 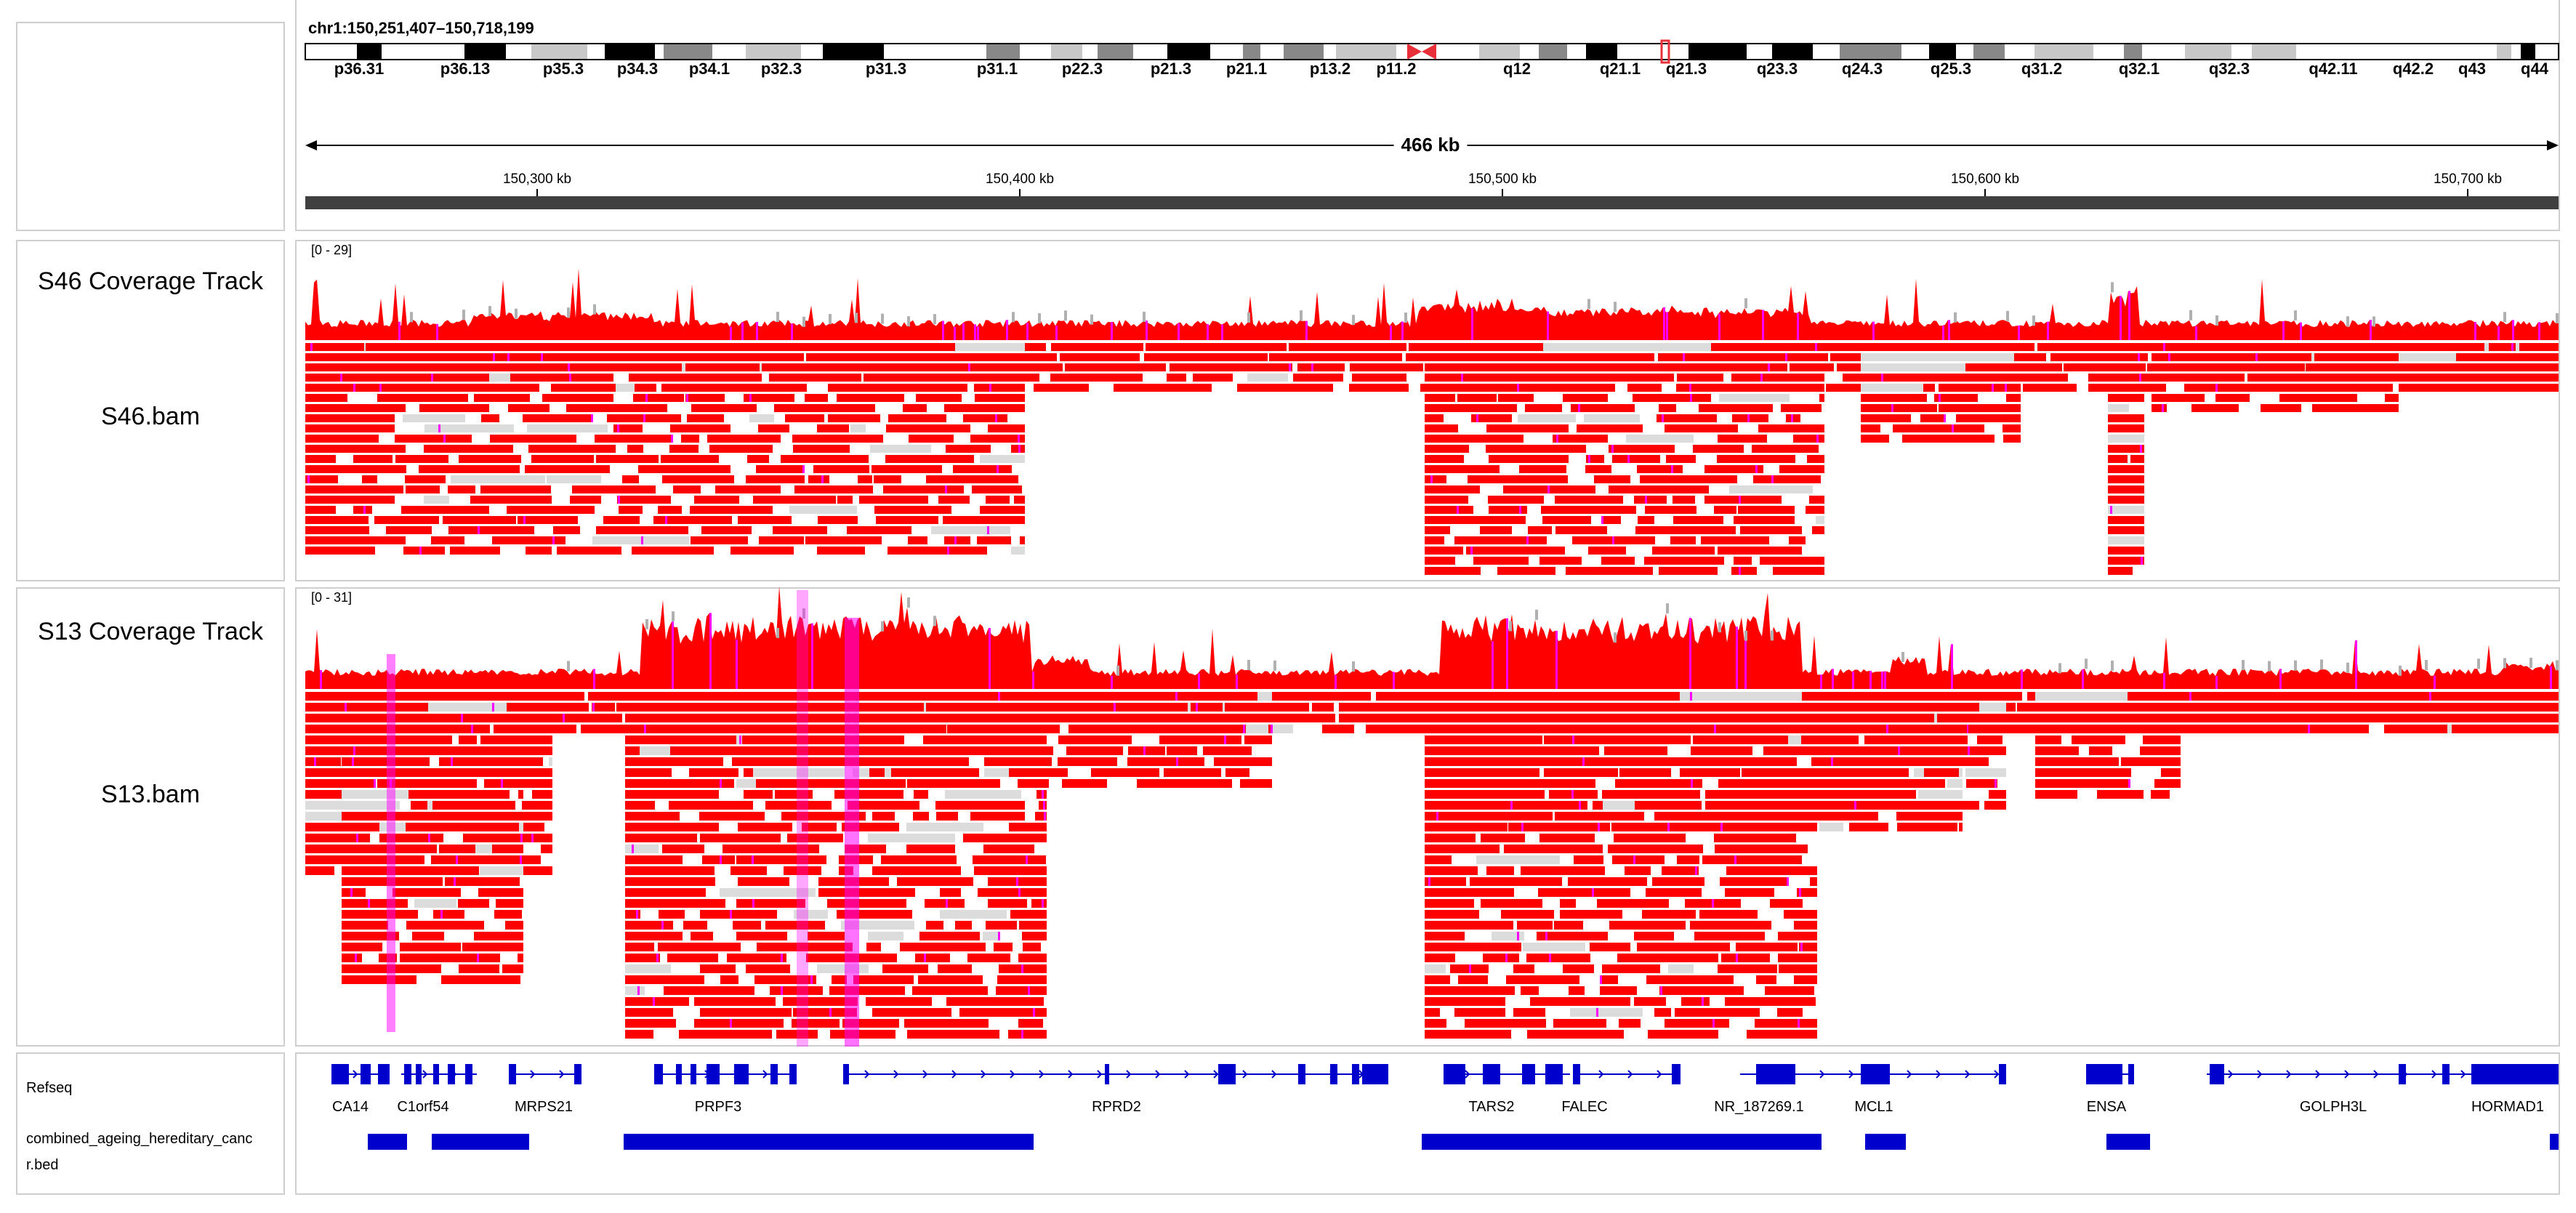 I want to click on s46-bam-track-label: S46.bam, so click(x=150, y=417).